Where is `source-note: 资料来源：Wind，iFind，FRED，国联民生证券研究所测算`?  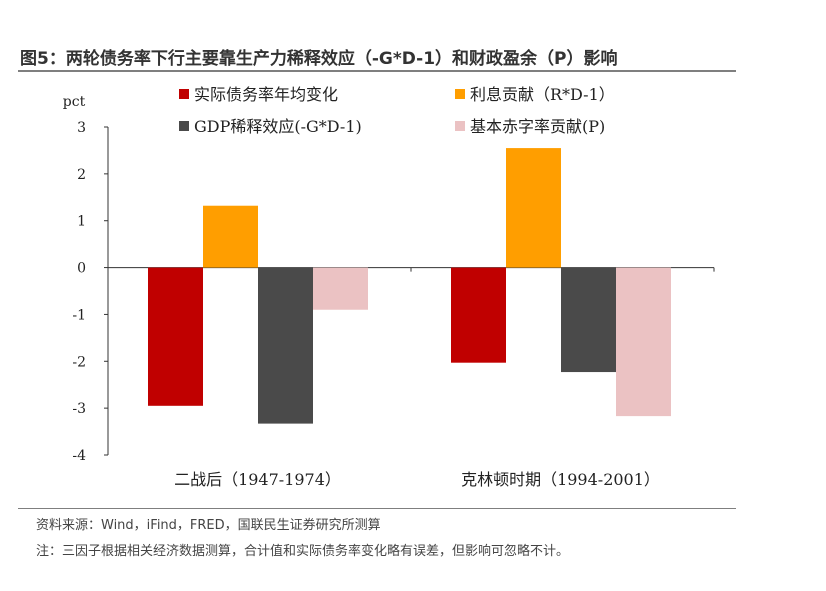 source-note: 资料来源：Wind，iFind，FRED，国联民生证券研究所测算 is located at coordinates (208, 525).